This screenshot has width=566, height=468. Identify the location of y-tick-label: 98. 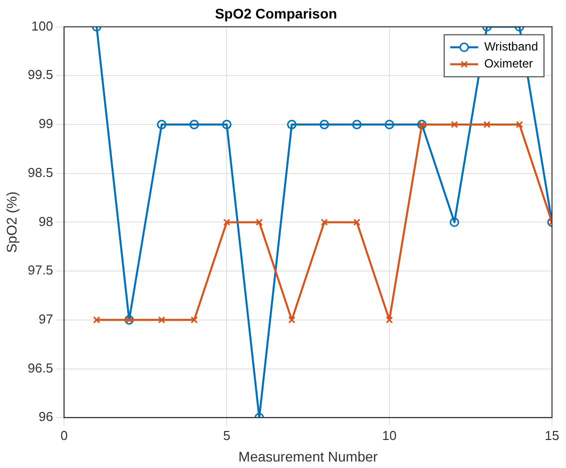
(46, 221).